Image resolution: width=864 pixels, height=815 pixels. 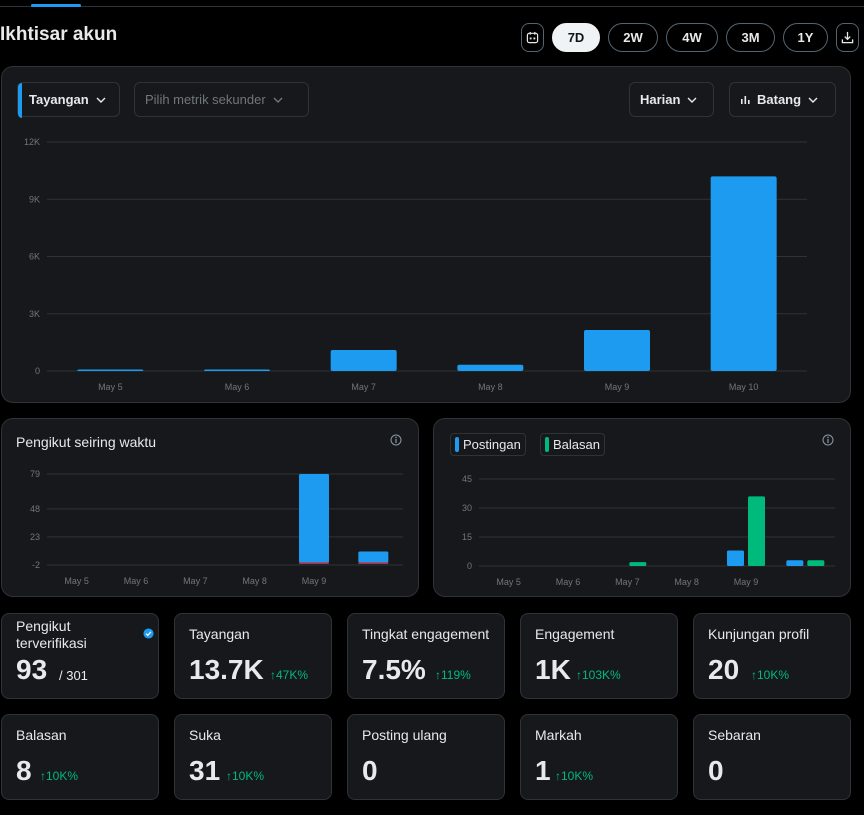 I want to click on stat-label: Markah, so click(x=558, y=735).